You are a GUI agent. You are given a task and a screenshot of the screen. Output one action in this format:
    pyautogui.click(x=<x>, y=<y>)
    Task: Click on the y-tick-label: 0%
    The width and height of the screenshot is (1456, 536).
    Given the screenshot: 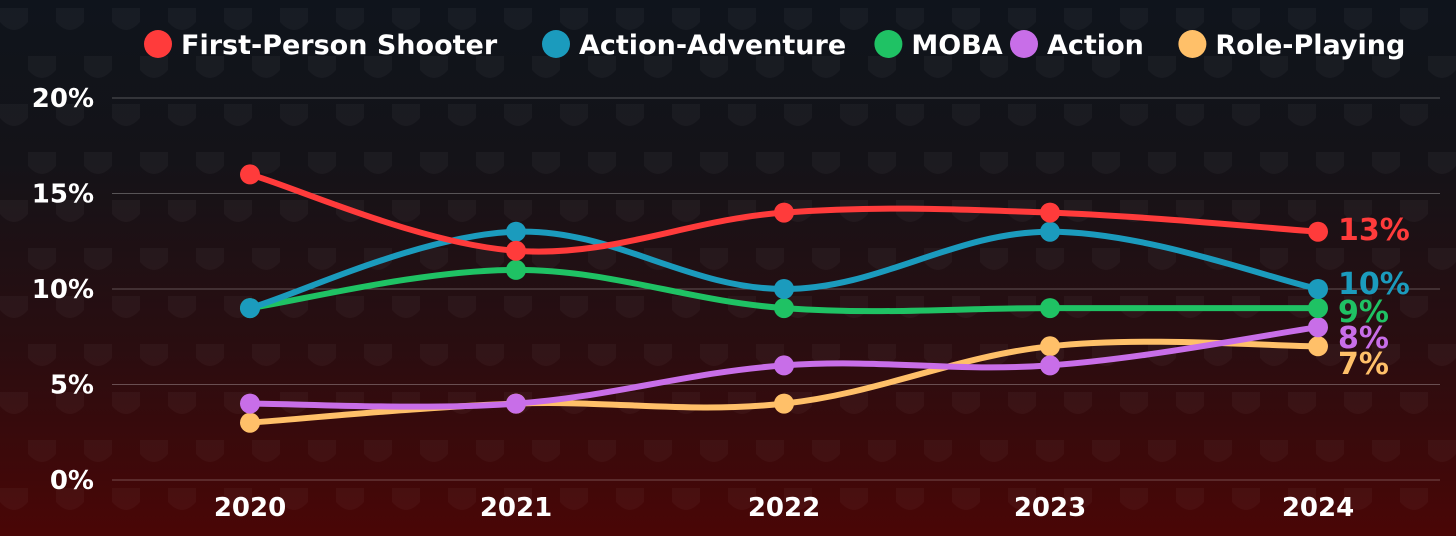 What is the action you would take?
    pyautogui.click(x=72, y=481)
    